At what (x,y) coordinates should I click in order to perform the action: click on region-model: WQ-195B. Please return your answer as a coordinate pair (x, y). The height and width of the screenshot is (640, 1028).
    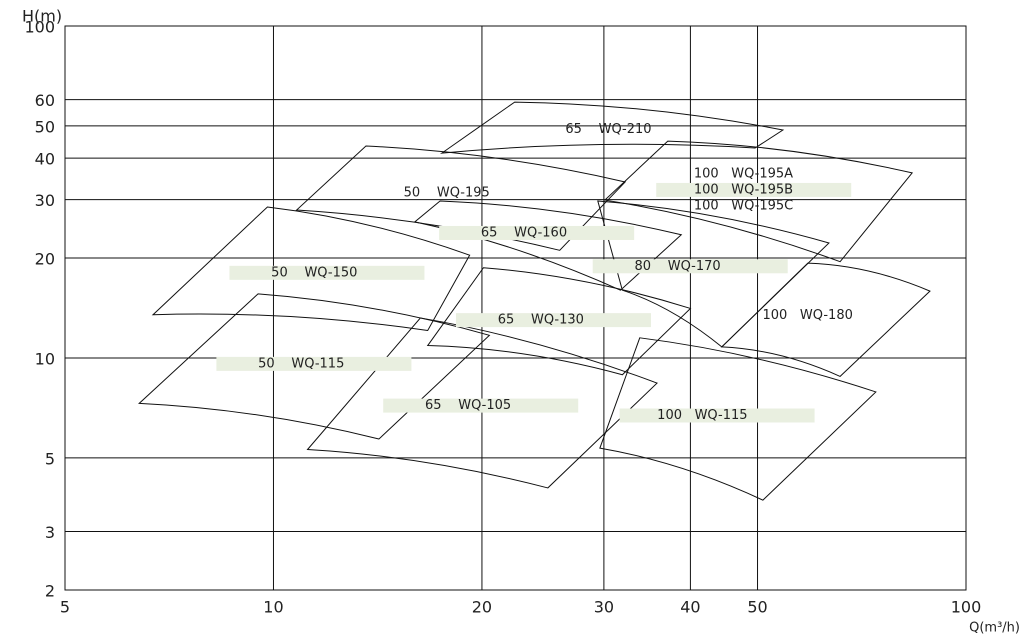
    Looking at the image, I should click on (762, 189).